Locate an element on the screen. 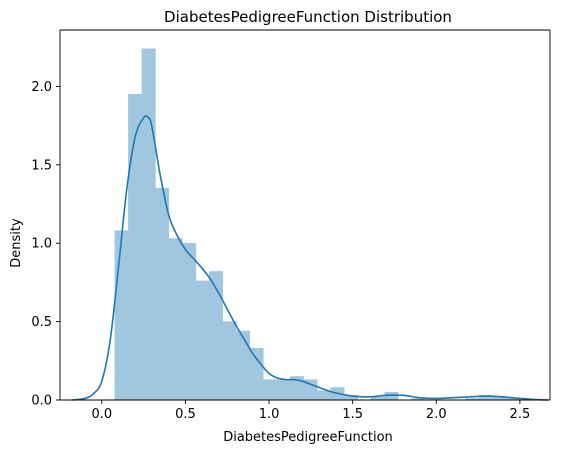  y-tick-label: 1.0 is located at coordinates (41, 244).